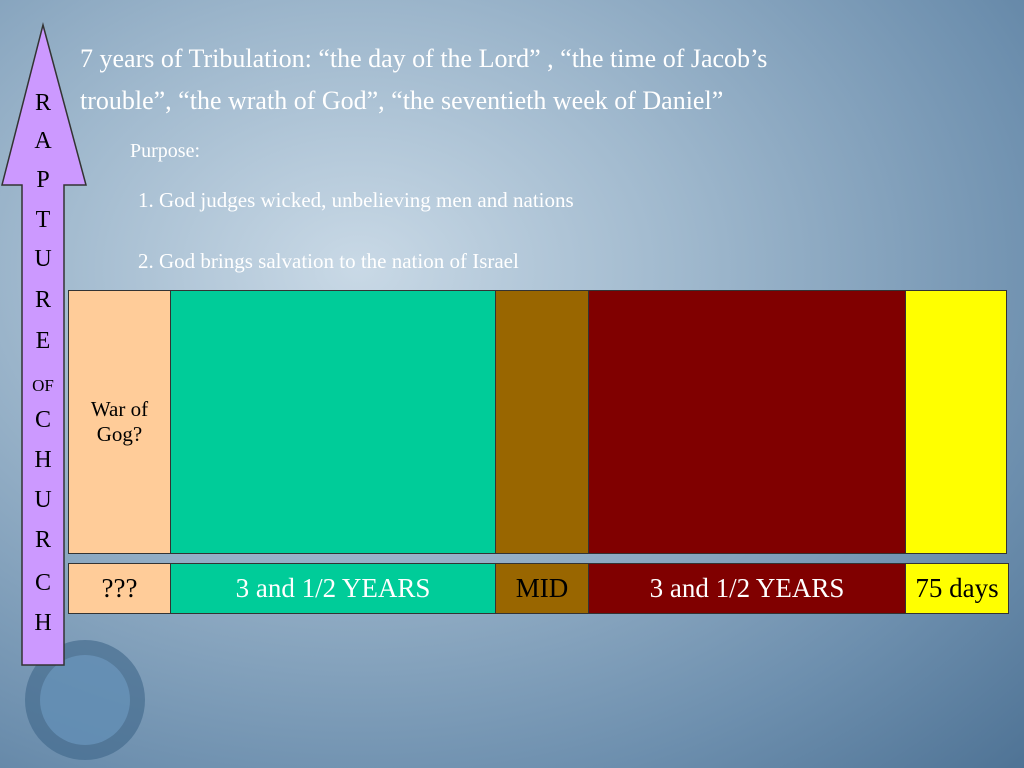  I want to click on timeline-label: MID, so click(542, 588).